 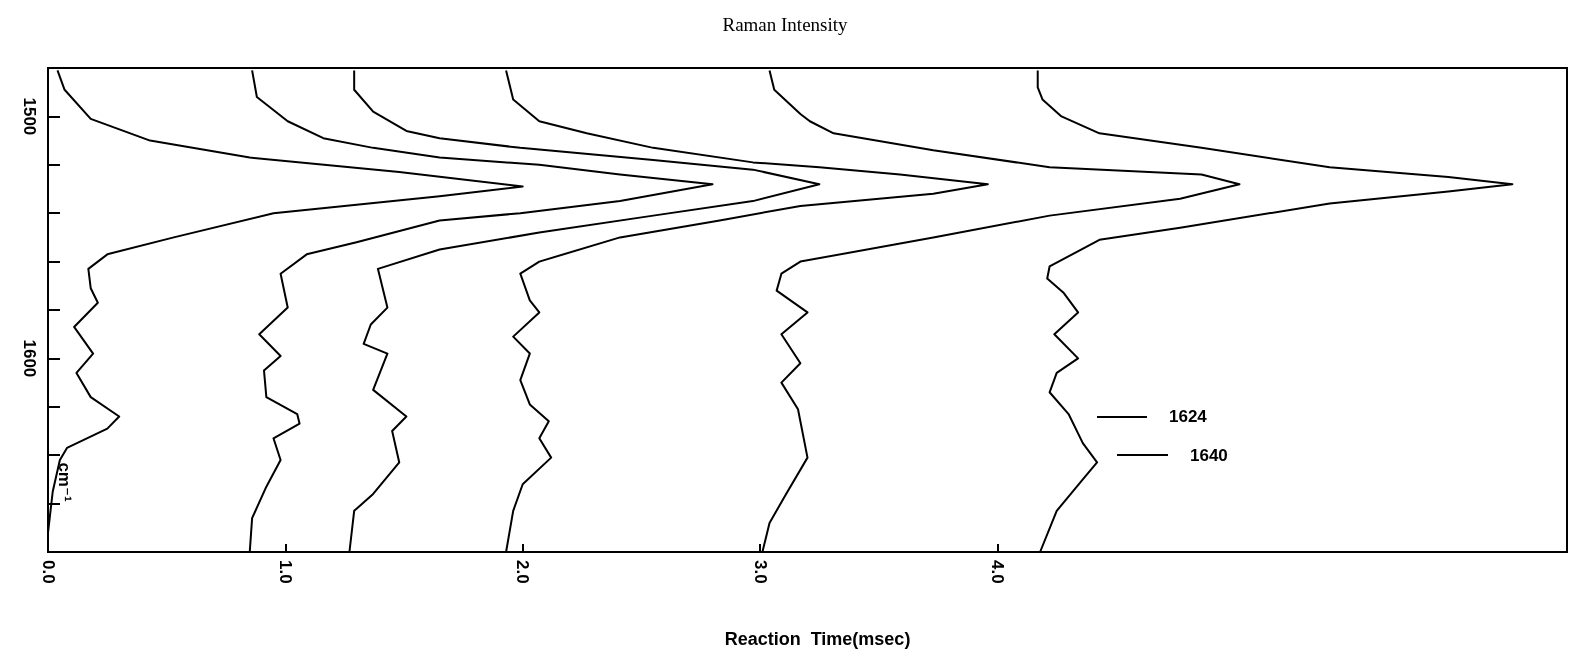 What do you see at coordinates (1188, 416) in the screenshot?
I see `ref-line-label: 1624` at bounding box center [1188, 416].